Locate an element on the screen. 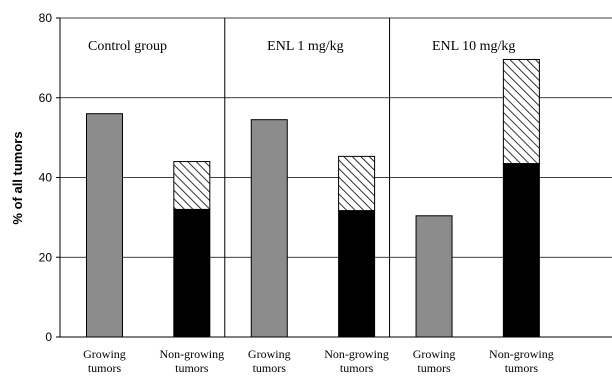  y-tick-label: 80 is located at coordinates (46, 18).